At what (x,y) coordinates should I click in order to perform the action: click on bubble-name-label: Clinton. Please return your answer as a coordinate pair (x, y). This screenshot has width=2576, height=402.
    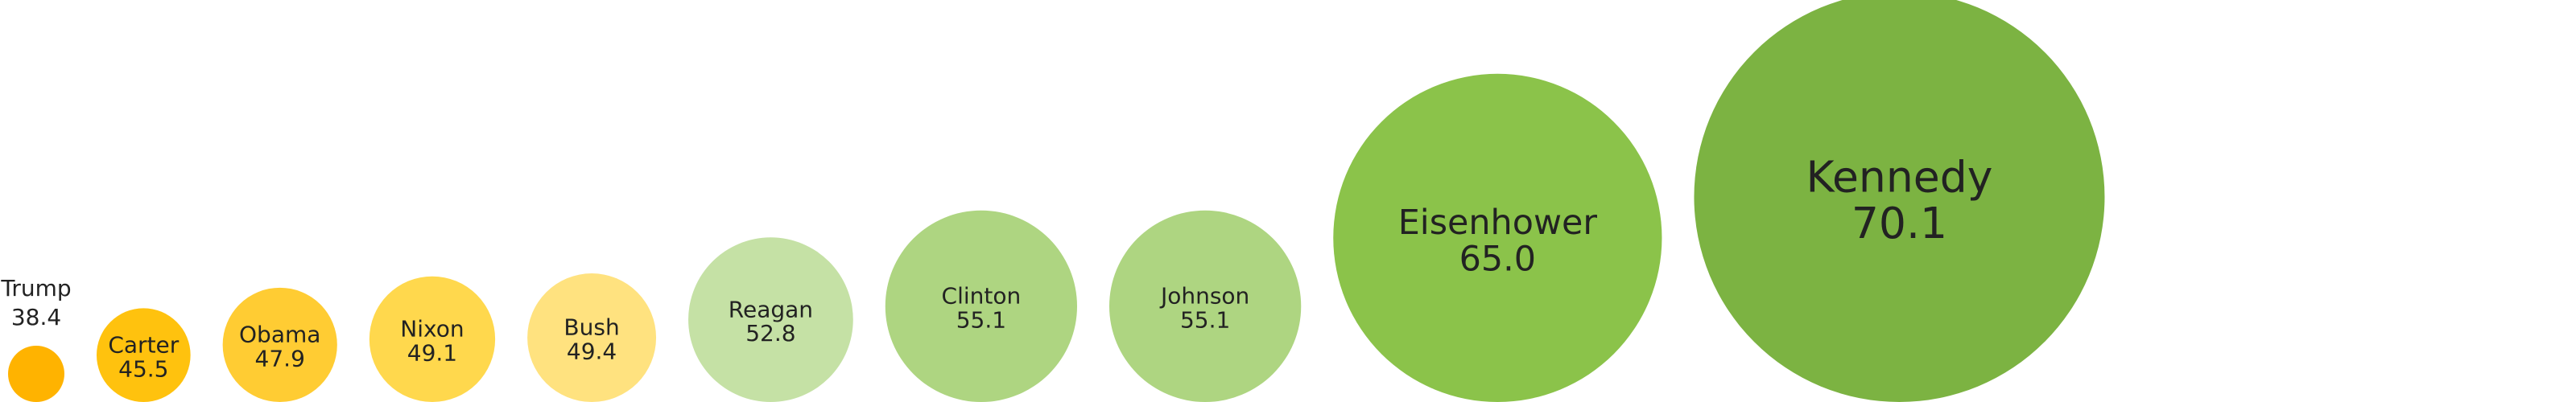
    Looking at the image, I should click on (982, 296).